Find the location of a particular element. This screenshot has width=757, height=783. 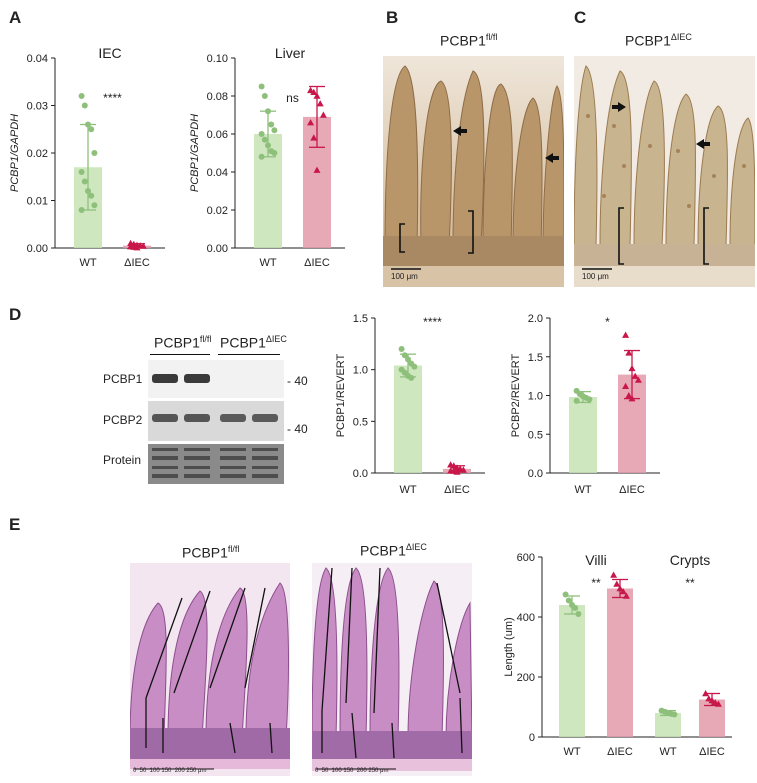

western-group-ko: PCBP1ΔIEC is located at coordinates (253, 342).